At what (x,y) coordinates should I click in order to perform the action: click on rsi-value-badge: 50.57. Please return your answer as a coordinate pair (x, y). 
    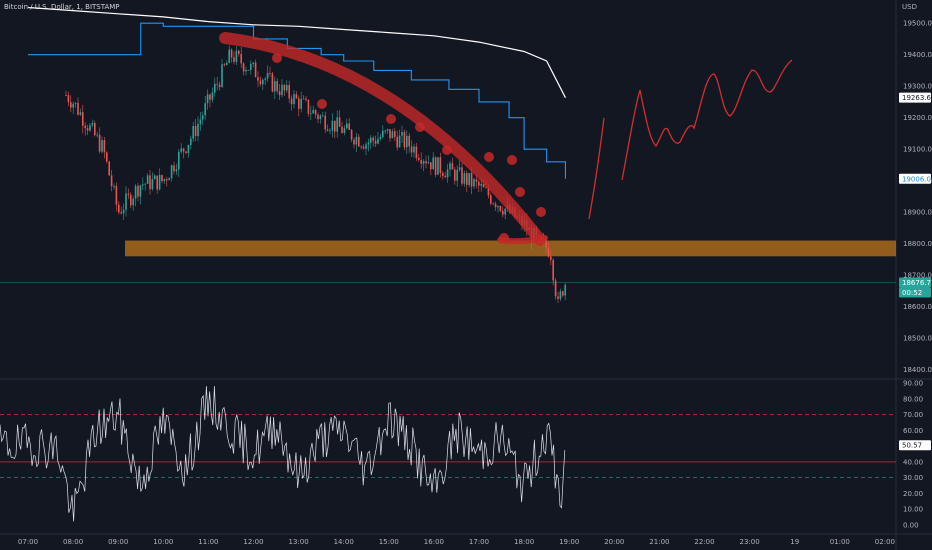
    Looking at the image, I should click on (915, 445).